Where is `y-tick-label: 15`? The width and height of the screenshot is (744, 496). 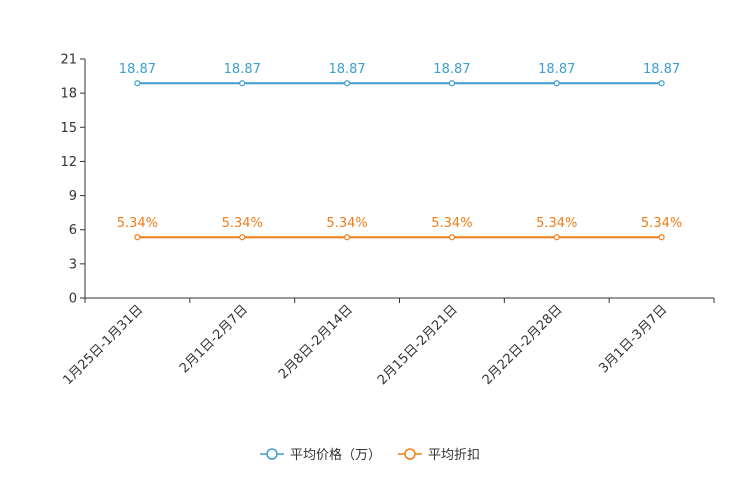
y-tick-label: 15 is located at coordinates (68, 128).